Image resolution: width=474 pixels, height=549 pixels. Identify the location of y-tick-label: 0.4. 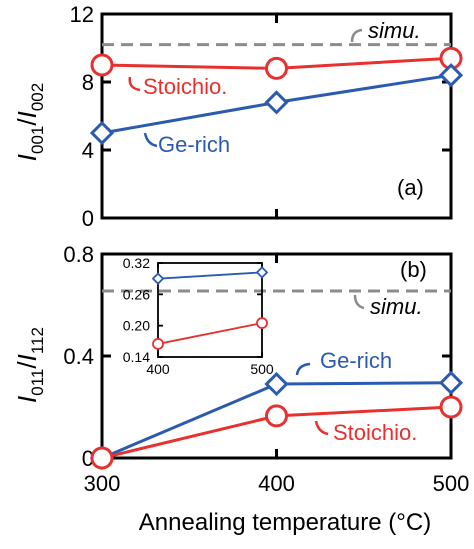
(78, 356).